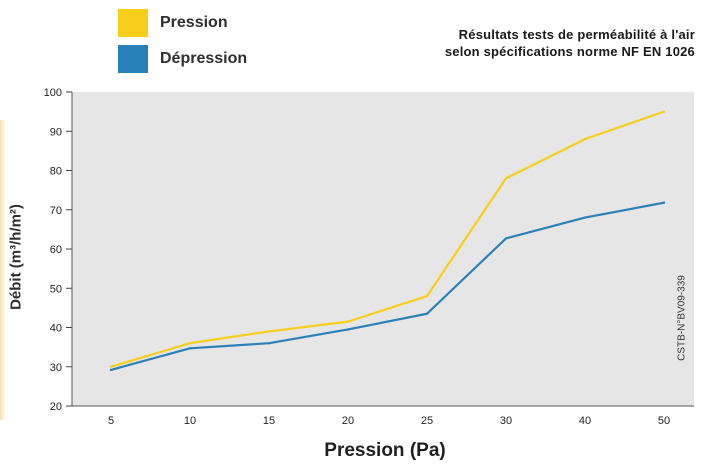 This screenshot has height=468, width=707. What do you see at coordinates (190, 421) in the screenshot?
I see `x-tick-label: 10` at bounding box center [190, 421].